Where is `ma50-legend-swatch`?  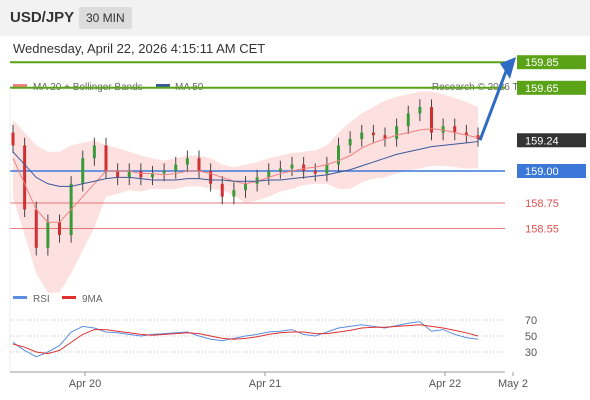 ma50-legend-swatch is located at coordinates (163, 85).